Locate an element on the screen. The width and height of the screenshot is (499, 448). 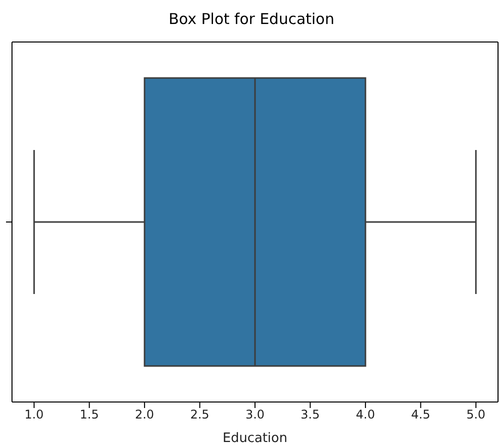
x-tick-label: 3.0 is located at coordinates (255, 415).